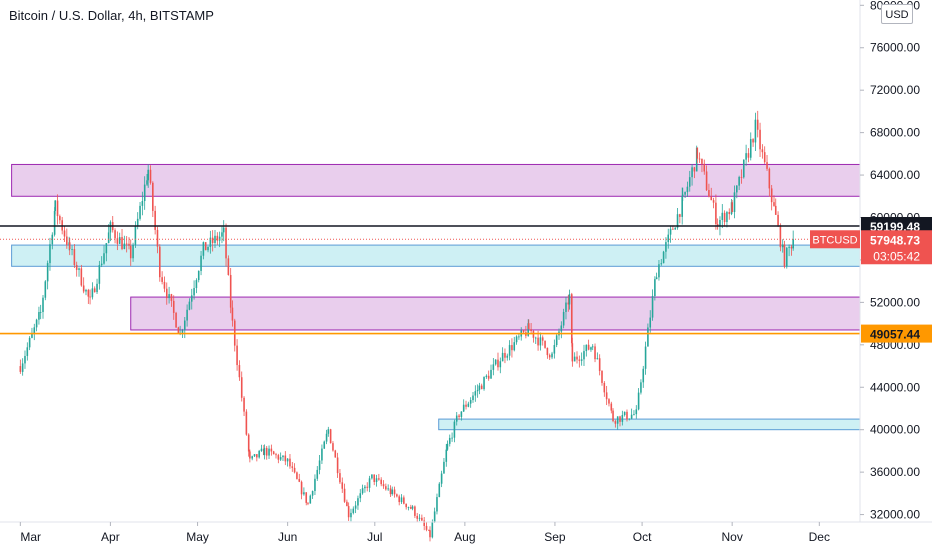 The width and height of the screenshot is (932, 550). What do you see at coordinates (897, 14) in the screenshot?
I see `currency-unit-button: USD` at bounding box center [897, 14].